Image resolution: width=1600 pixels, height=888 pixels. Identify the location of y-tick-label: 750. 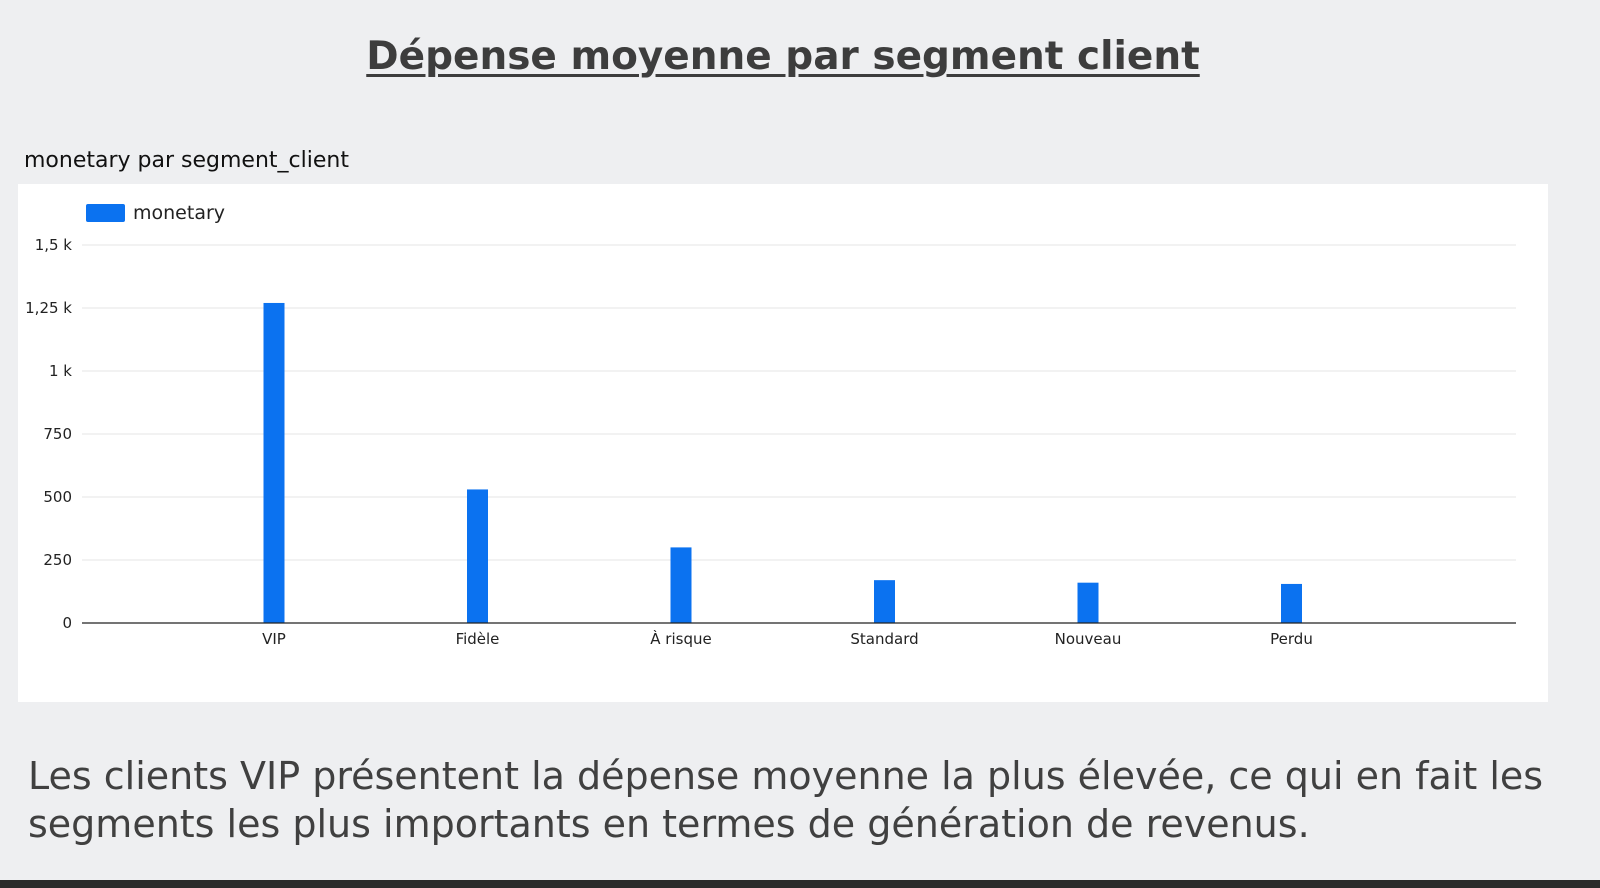
(57, 434).